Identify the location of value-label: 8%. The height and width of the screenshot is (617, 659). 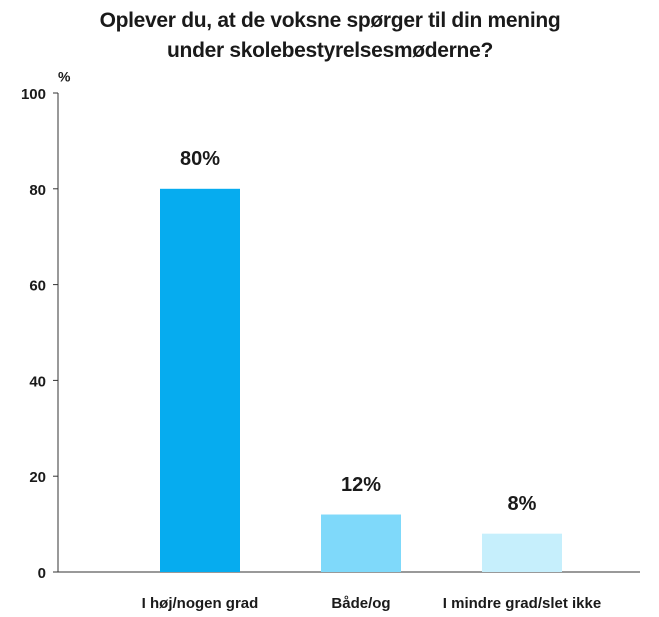
(522, 504).